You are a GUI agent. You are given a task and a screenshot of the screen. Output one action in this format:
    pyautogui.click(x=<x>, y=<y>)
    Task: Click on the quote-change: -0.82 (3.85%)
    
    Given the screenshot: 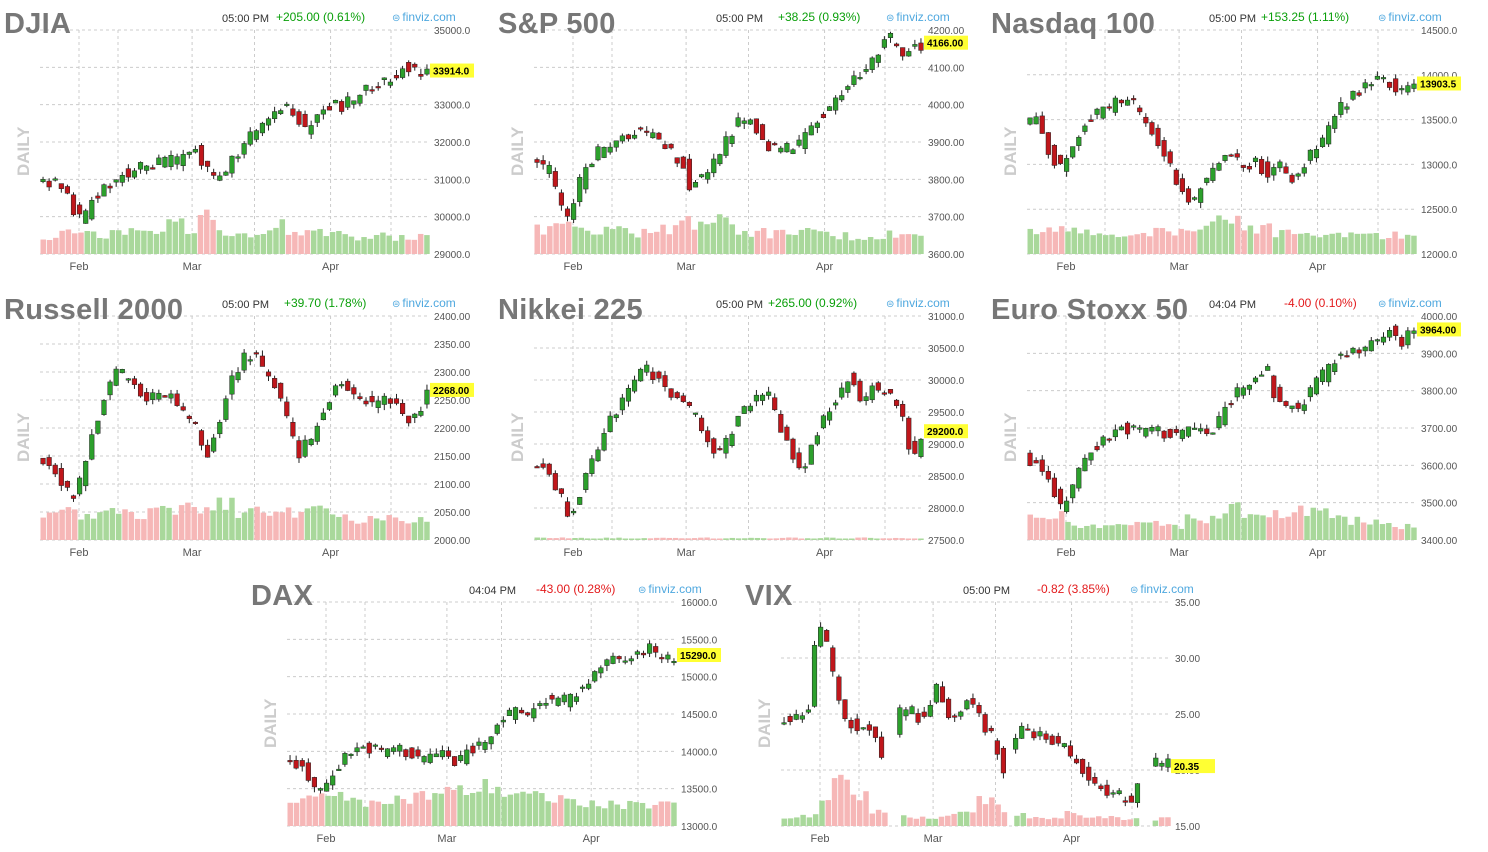 What is the action you would take?
    pyautogui.click(x=1073, y=589)
    